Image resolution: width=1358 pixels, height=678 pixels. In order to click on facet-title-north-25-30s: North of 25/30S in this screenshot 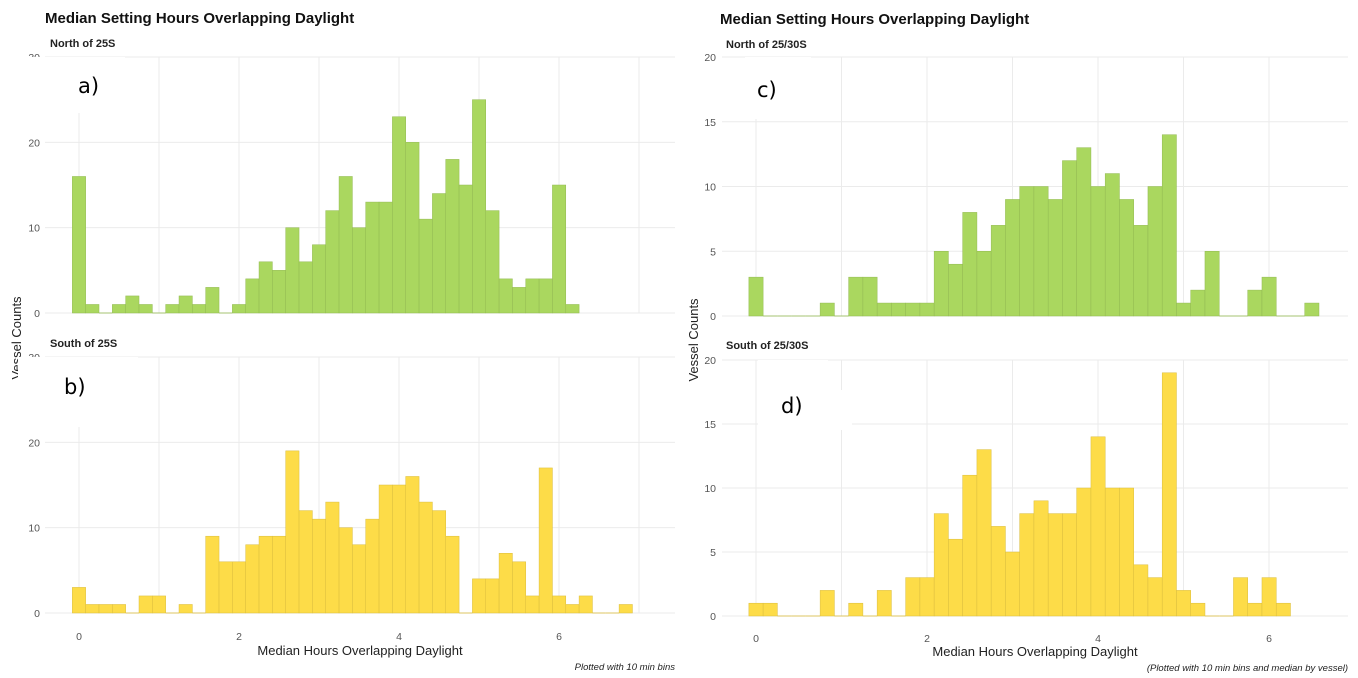, I will do `click(766, 45)`.